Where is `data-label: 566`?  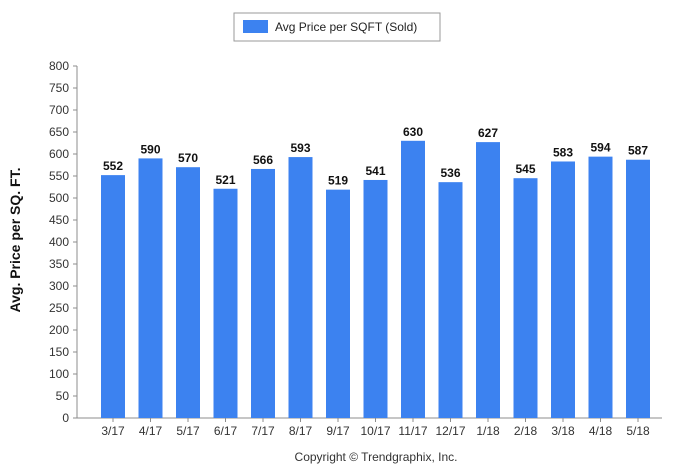
data-label: 566 is located at coordinates (263, 160).